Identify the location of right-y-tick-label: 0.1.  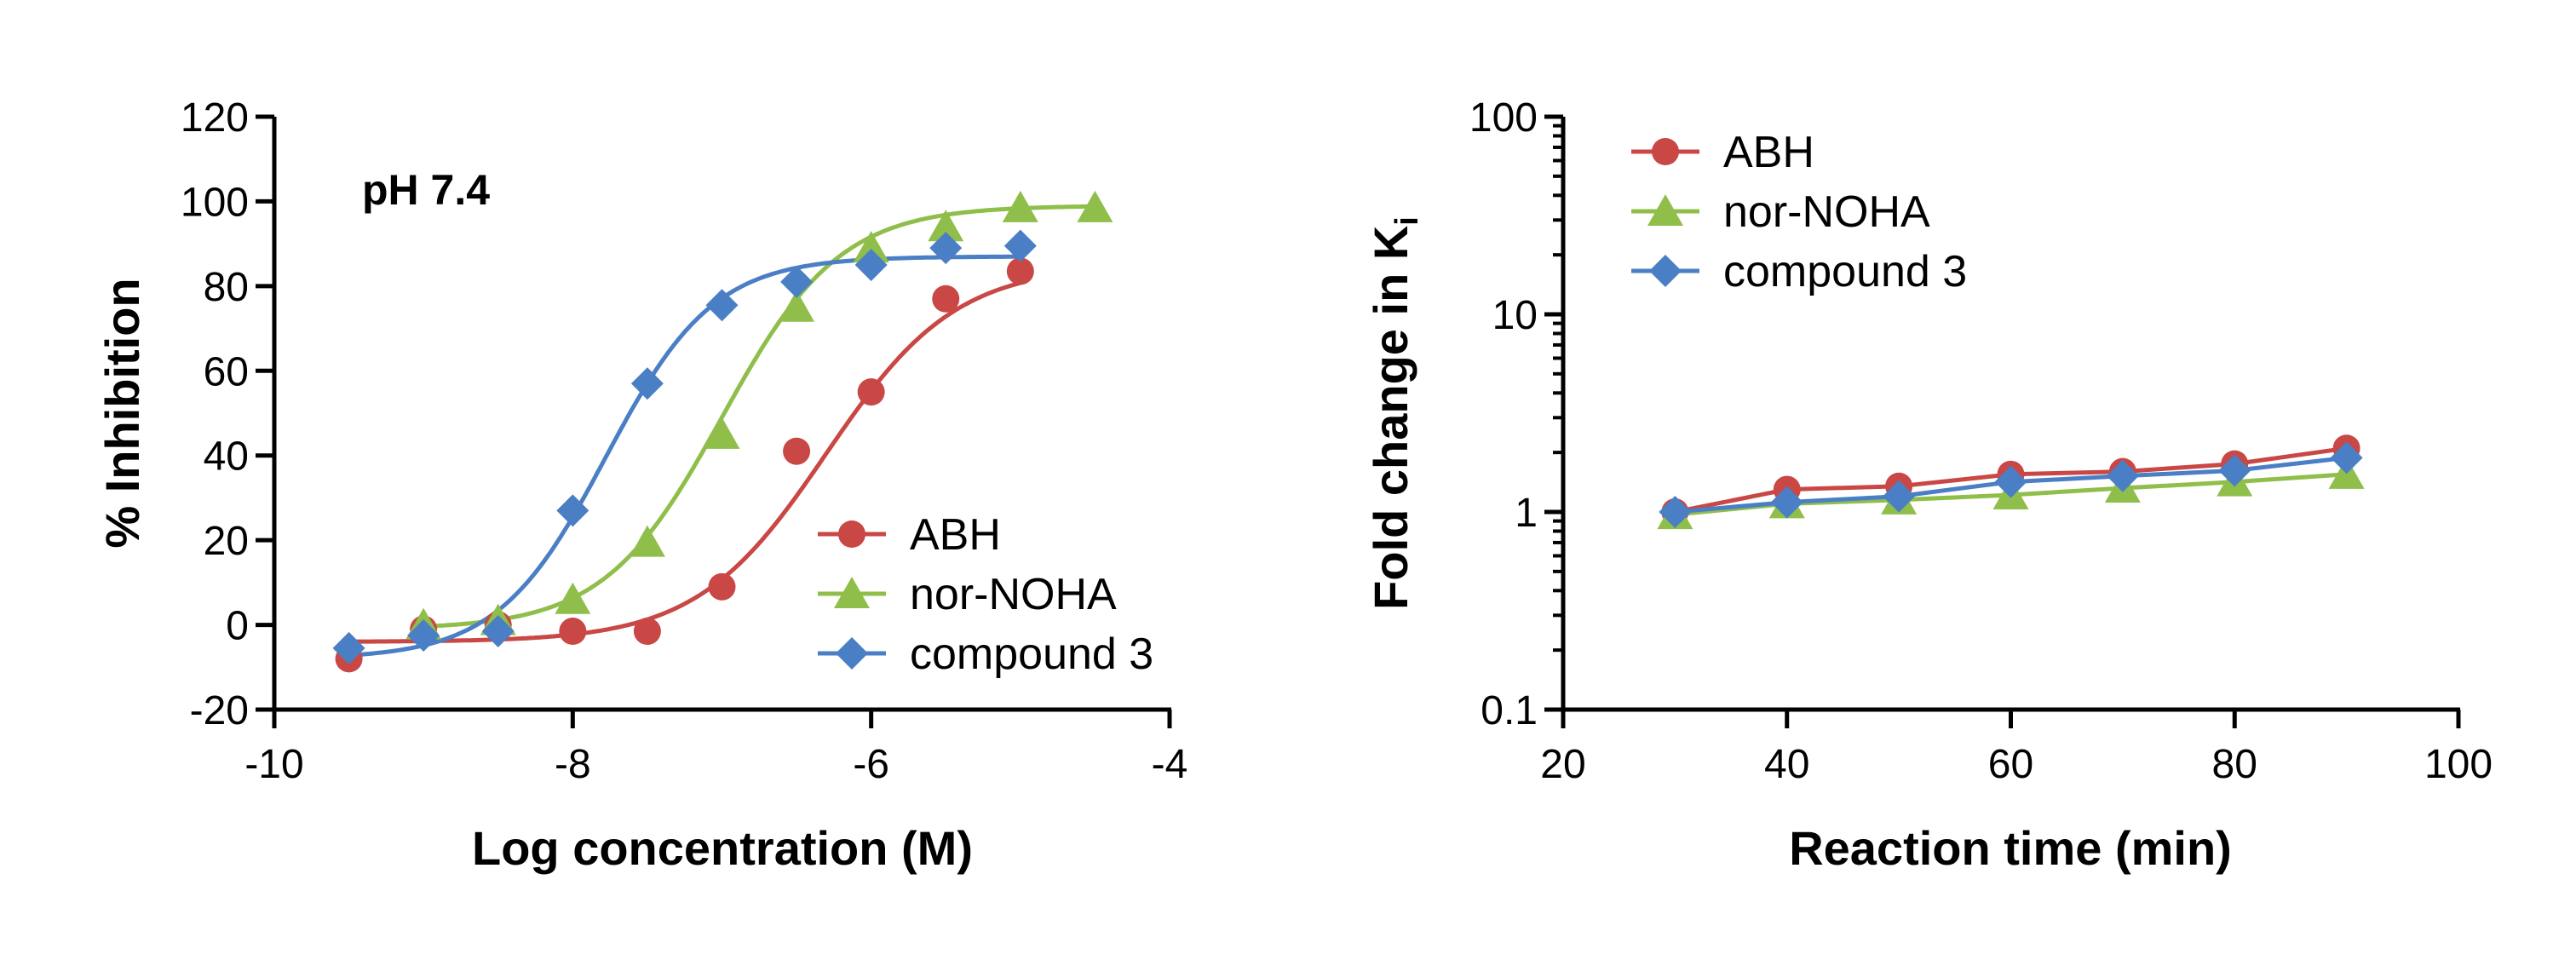
(1510, 710).